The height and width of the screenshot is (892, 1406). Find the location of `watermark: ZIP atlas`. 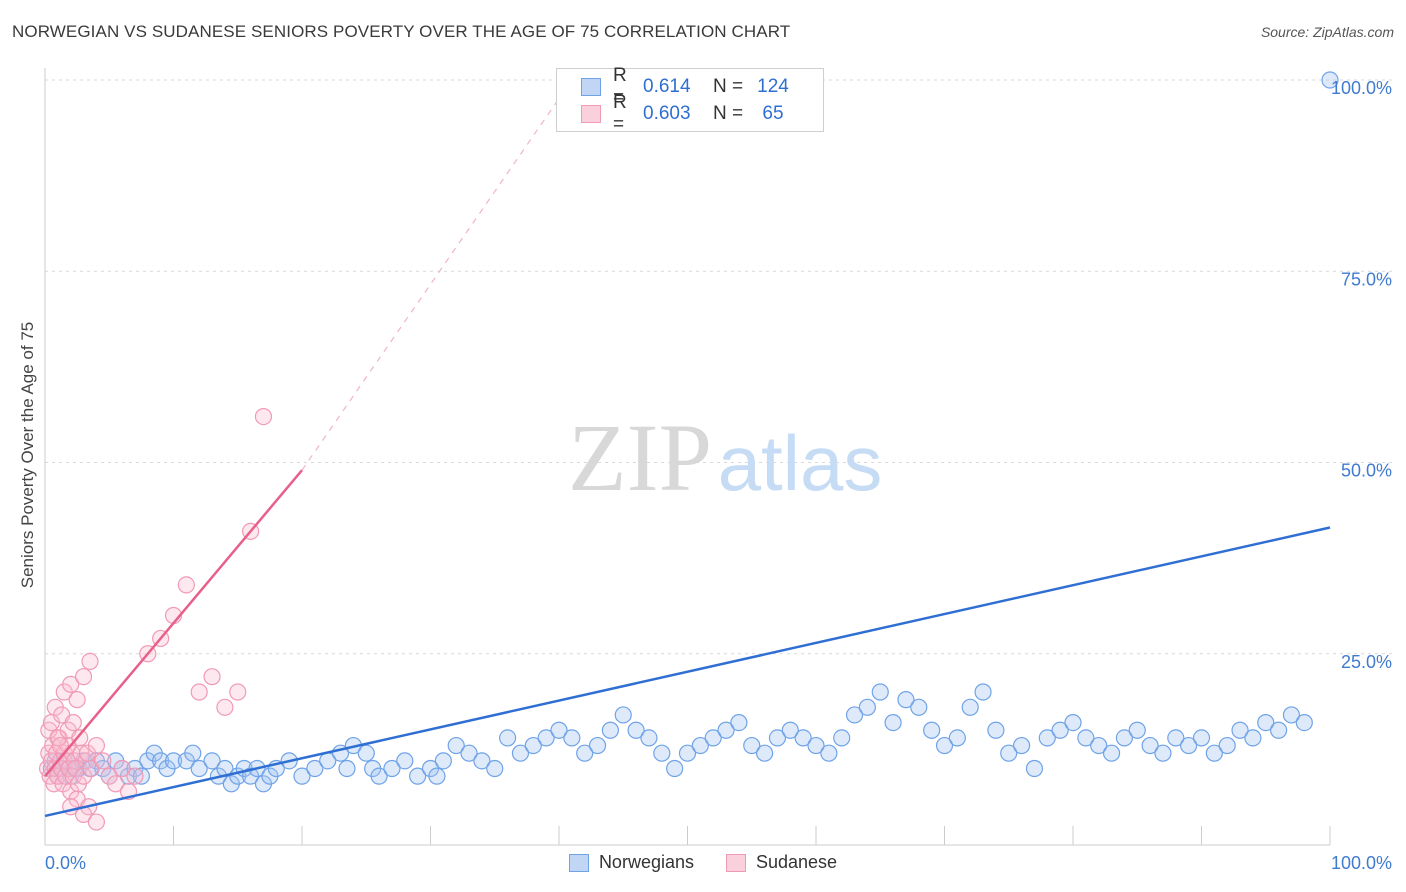

watermark: ZIP atlas is located at coordinates (725, 457).